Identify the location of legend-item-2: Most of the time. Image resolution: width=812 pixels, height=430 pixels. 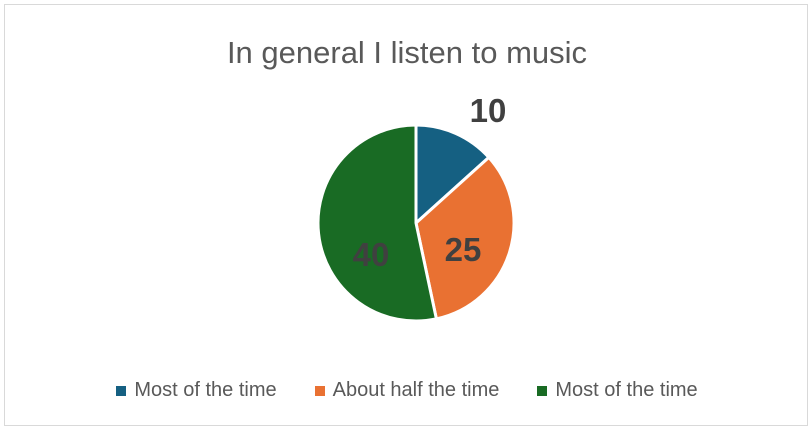
(617, 390).